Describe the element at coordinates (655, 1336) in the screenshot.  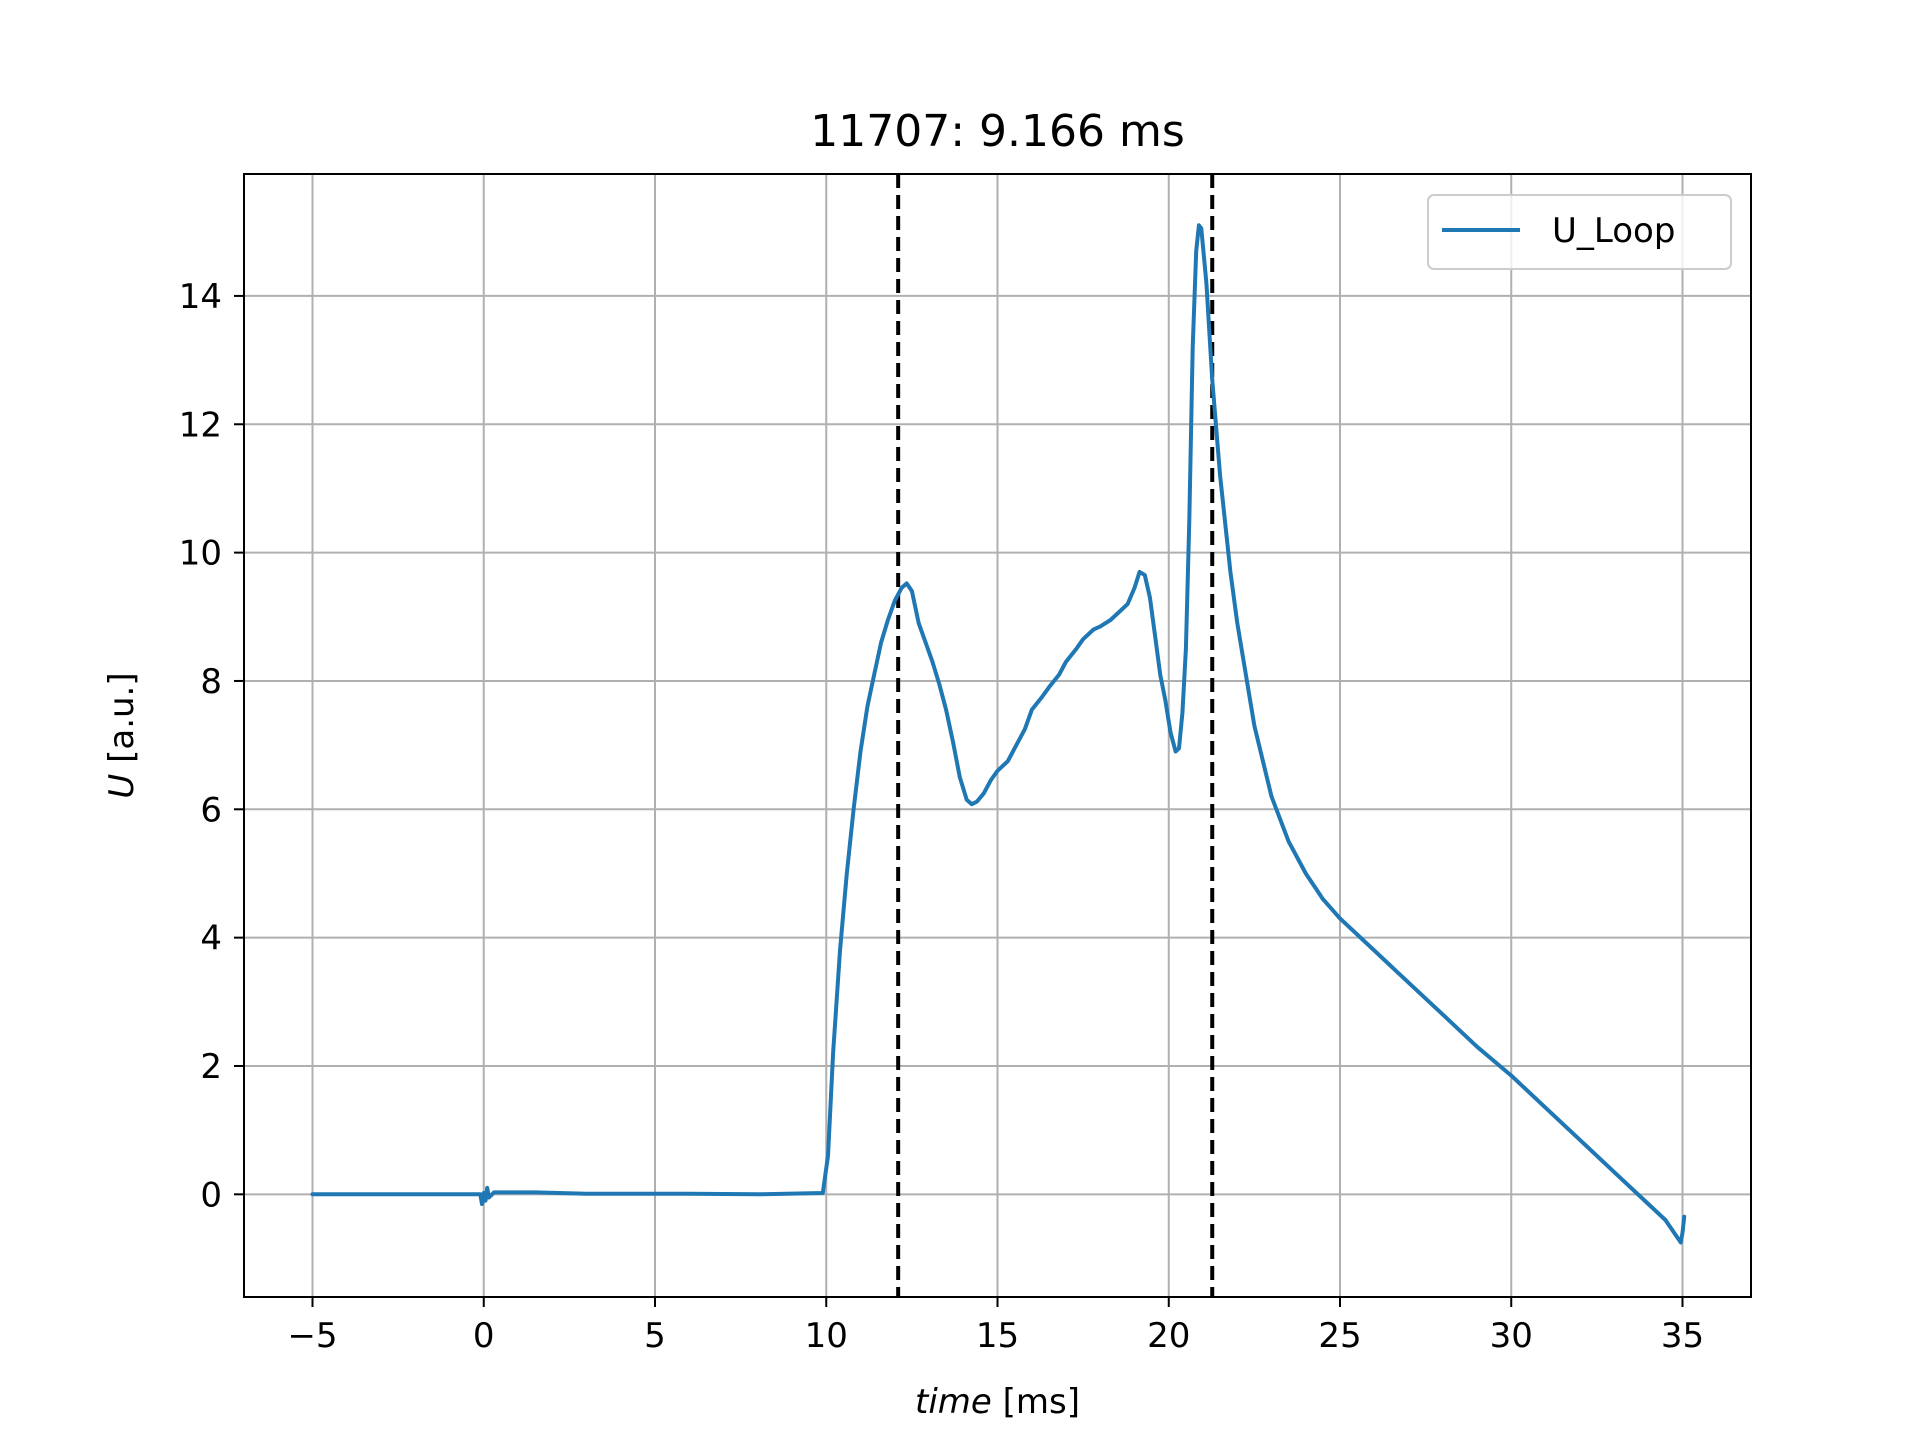
I see `x-tick-label: 5` at that location.